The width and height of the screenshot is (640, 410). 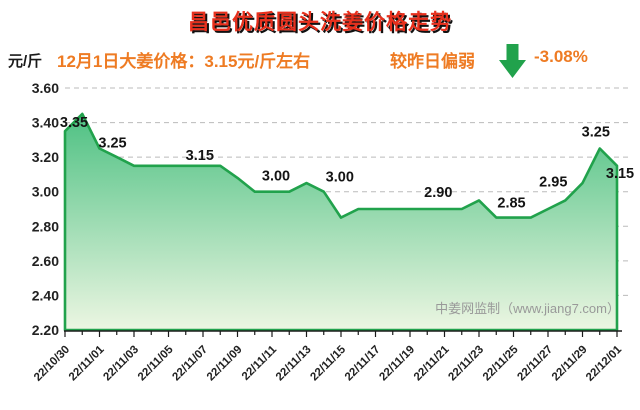 What do you see at coordinates (156, 363) in the screenshot?
I see `x-axis-tick-label: 22/11/05` at bounding box center [156, 363].